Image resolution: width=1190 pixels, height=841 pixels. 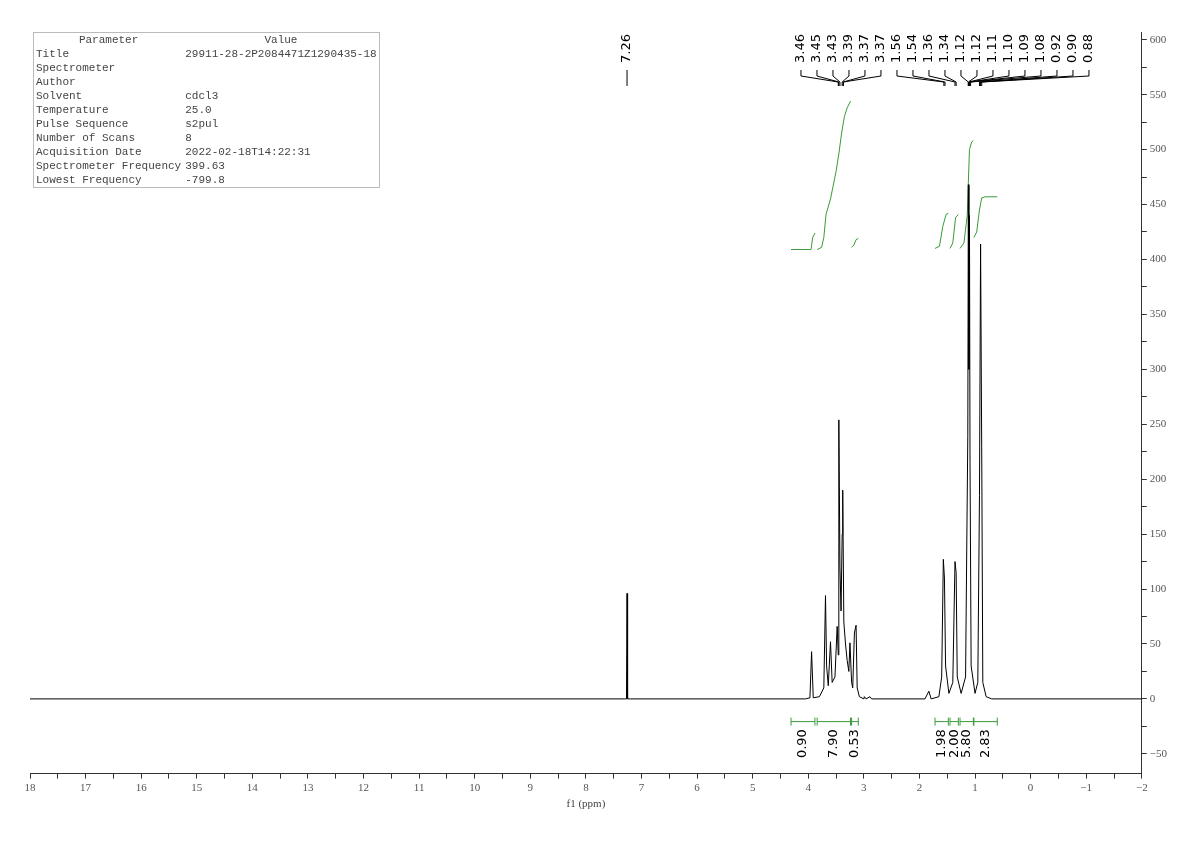 What do you see at coordinates (1158, 38) in the screenshot?
I see `y-tick-label: 600` at bounding box center [1158, 38].